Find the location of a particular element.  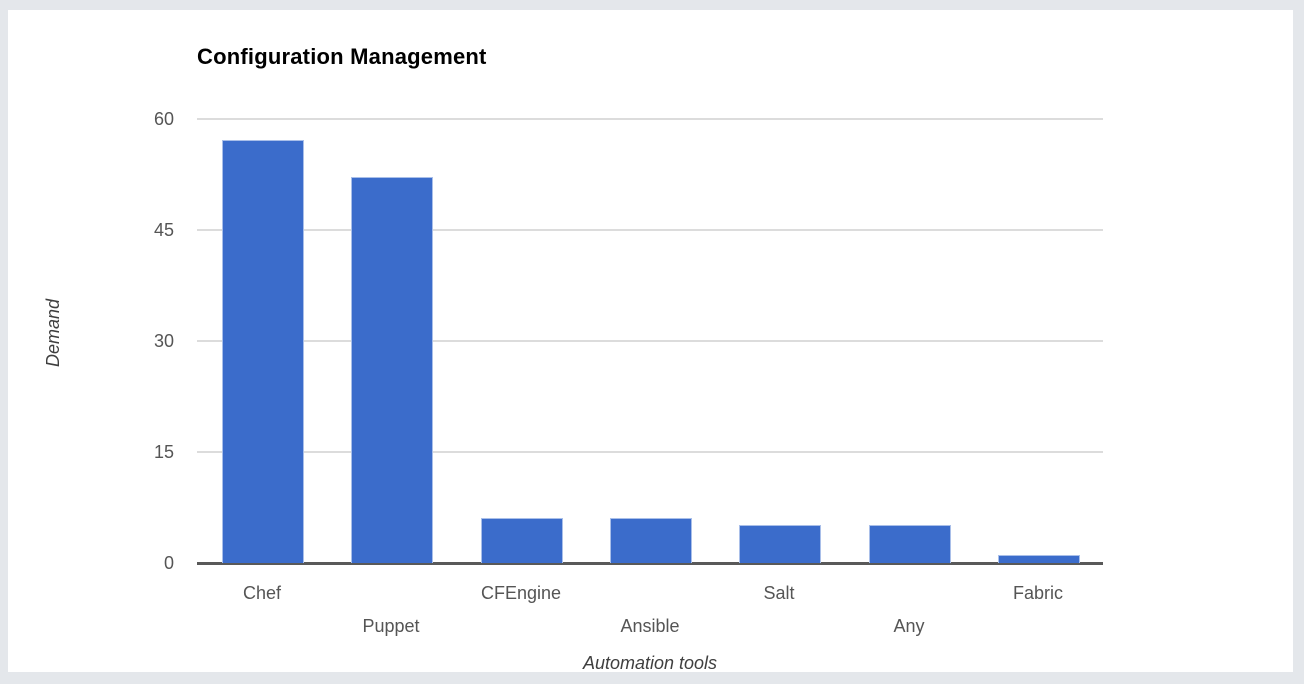

x-cat-label-chef: Chef is located at coordinates (262, 593).